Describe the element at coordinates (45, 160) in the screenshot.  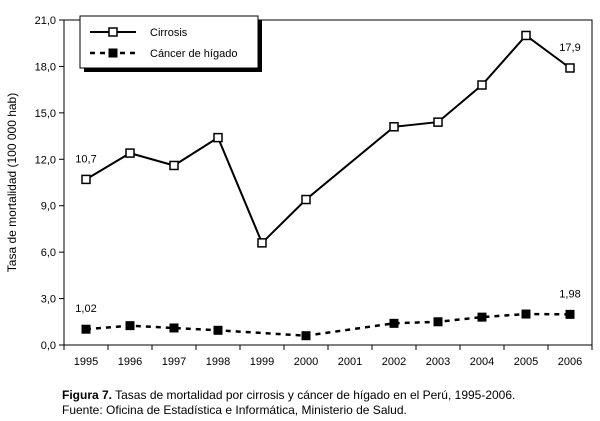
I see `y-tick-label: 12,0` at that location.